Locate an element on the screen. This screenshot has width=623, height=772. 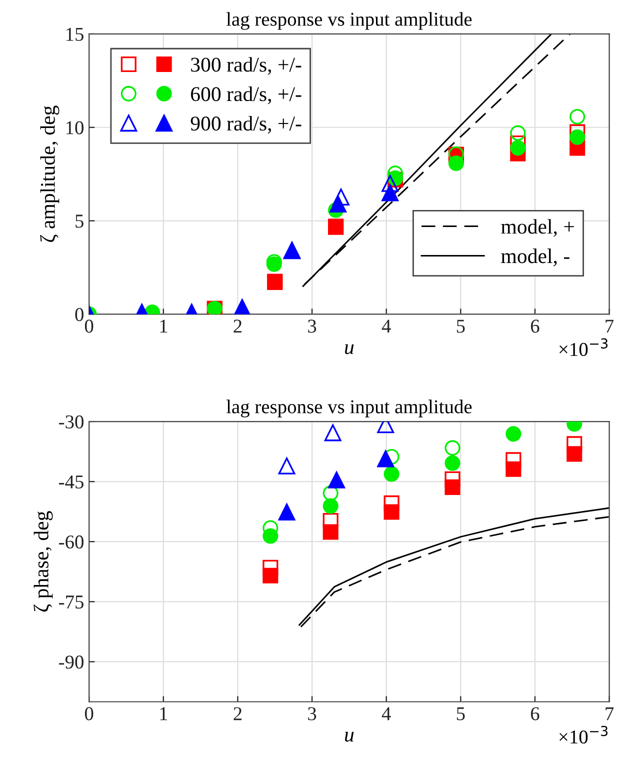
y-tick-label: -45 is located at coordinates (71, 482).